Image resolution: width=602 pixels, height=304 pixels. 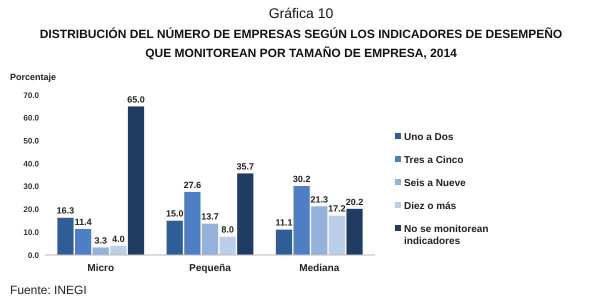 What do you see at coordinates (31, 95) in the screenshot?
I see `y-tick-label: 70.0` at bounding box center [31, 95].